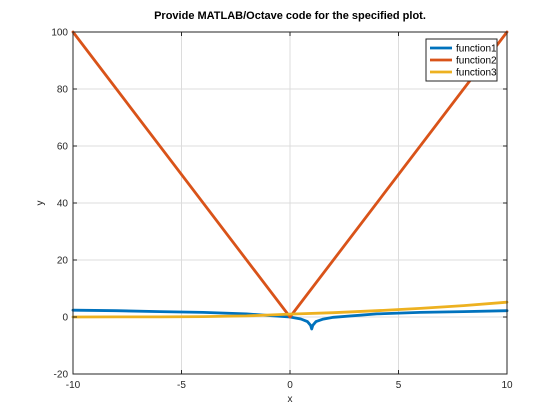 This screenshot has width=560, height=420. What do you see at coordinates (73, 385) in the screenshot?
I see `x-tick-label: -10` at bounding box center [73, 385].